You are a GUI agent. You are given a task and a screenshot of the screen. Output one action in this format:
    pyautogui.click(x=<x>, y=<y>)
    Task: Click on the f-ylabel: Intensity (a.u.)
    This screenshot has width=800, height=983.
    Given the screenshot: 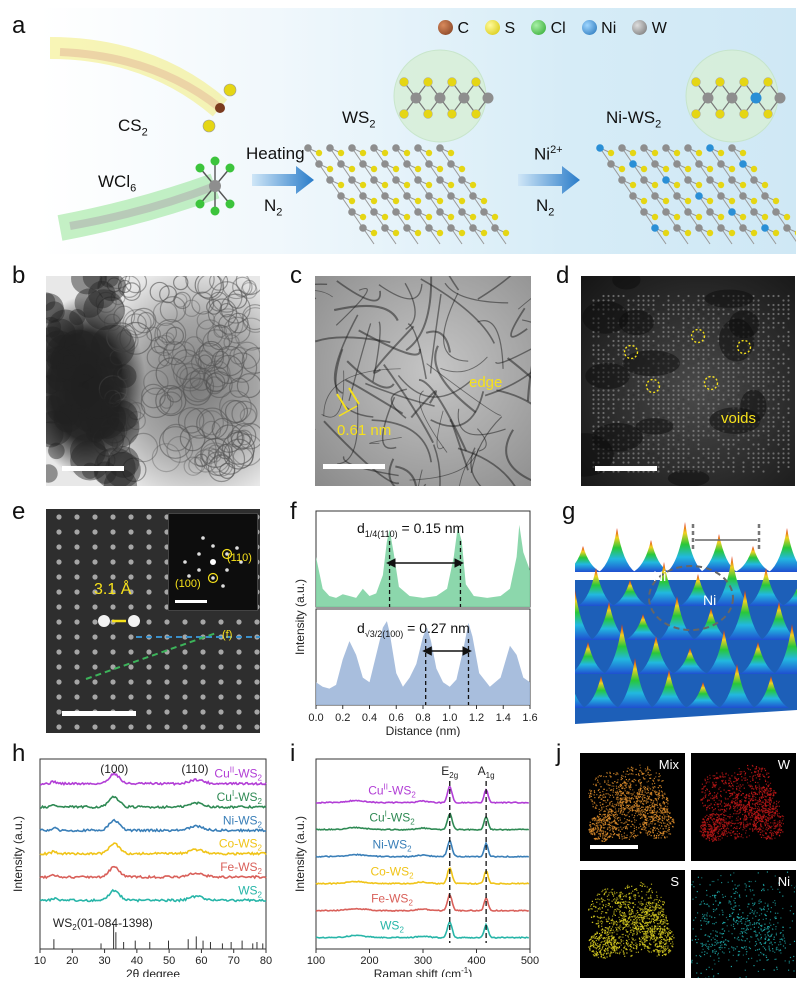 What is the action you would take?
    pyautogui.click(x=300, y=617)
    